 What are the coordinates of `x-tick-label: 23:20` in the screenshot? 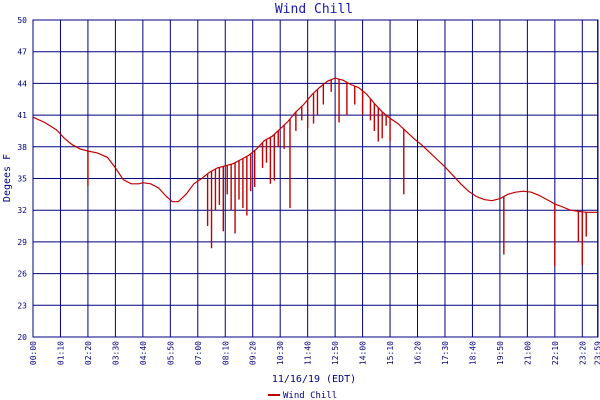 It's located at (582, 353).